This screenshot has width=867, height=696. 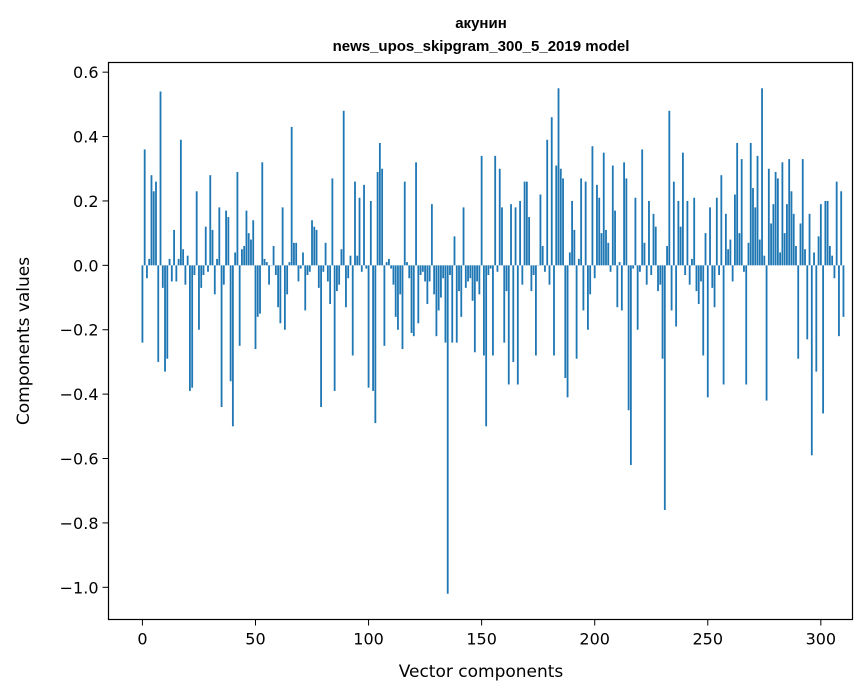 I want to click on y-tick-label: −1.0, so click(x=79, y=587).